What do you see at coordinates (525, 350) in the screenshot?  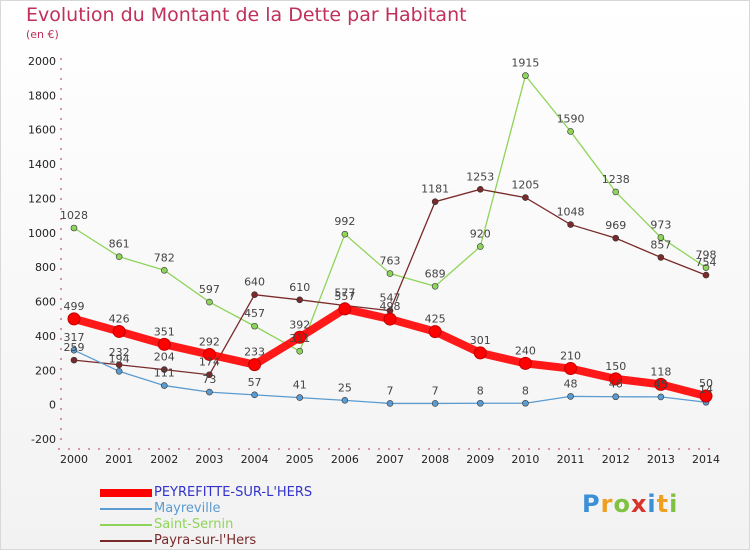 I see `data-label: 240` at bounding box center [525, 350].